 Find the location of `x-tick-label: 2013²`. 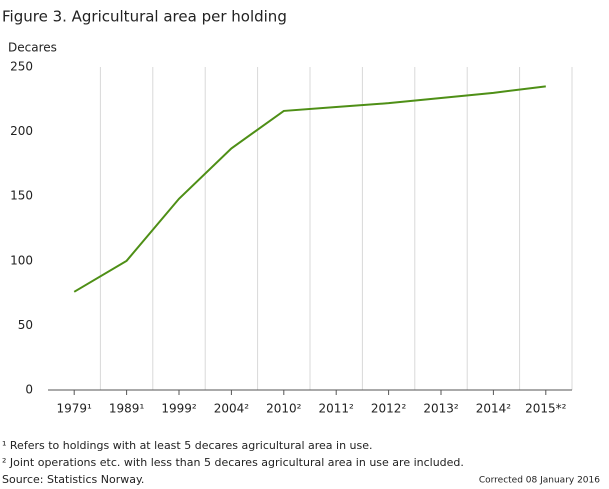

x-tick-label: 2013² is located at coordinates (441, 409).